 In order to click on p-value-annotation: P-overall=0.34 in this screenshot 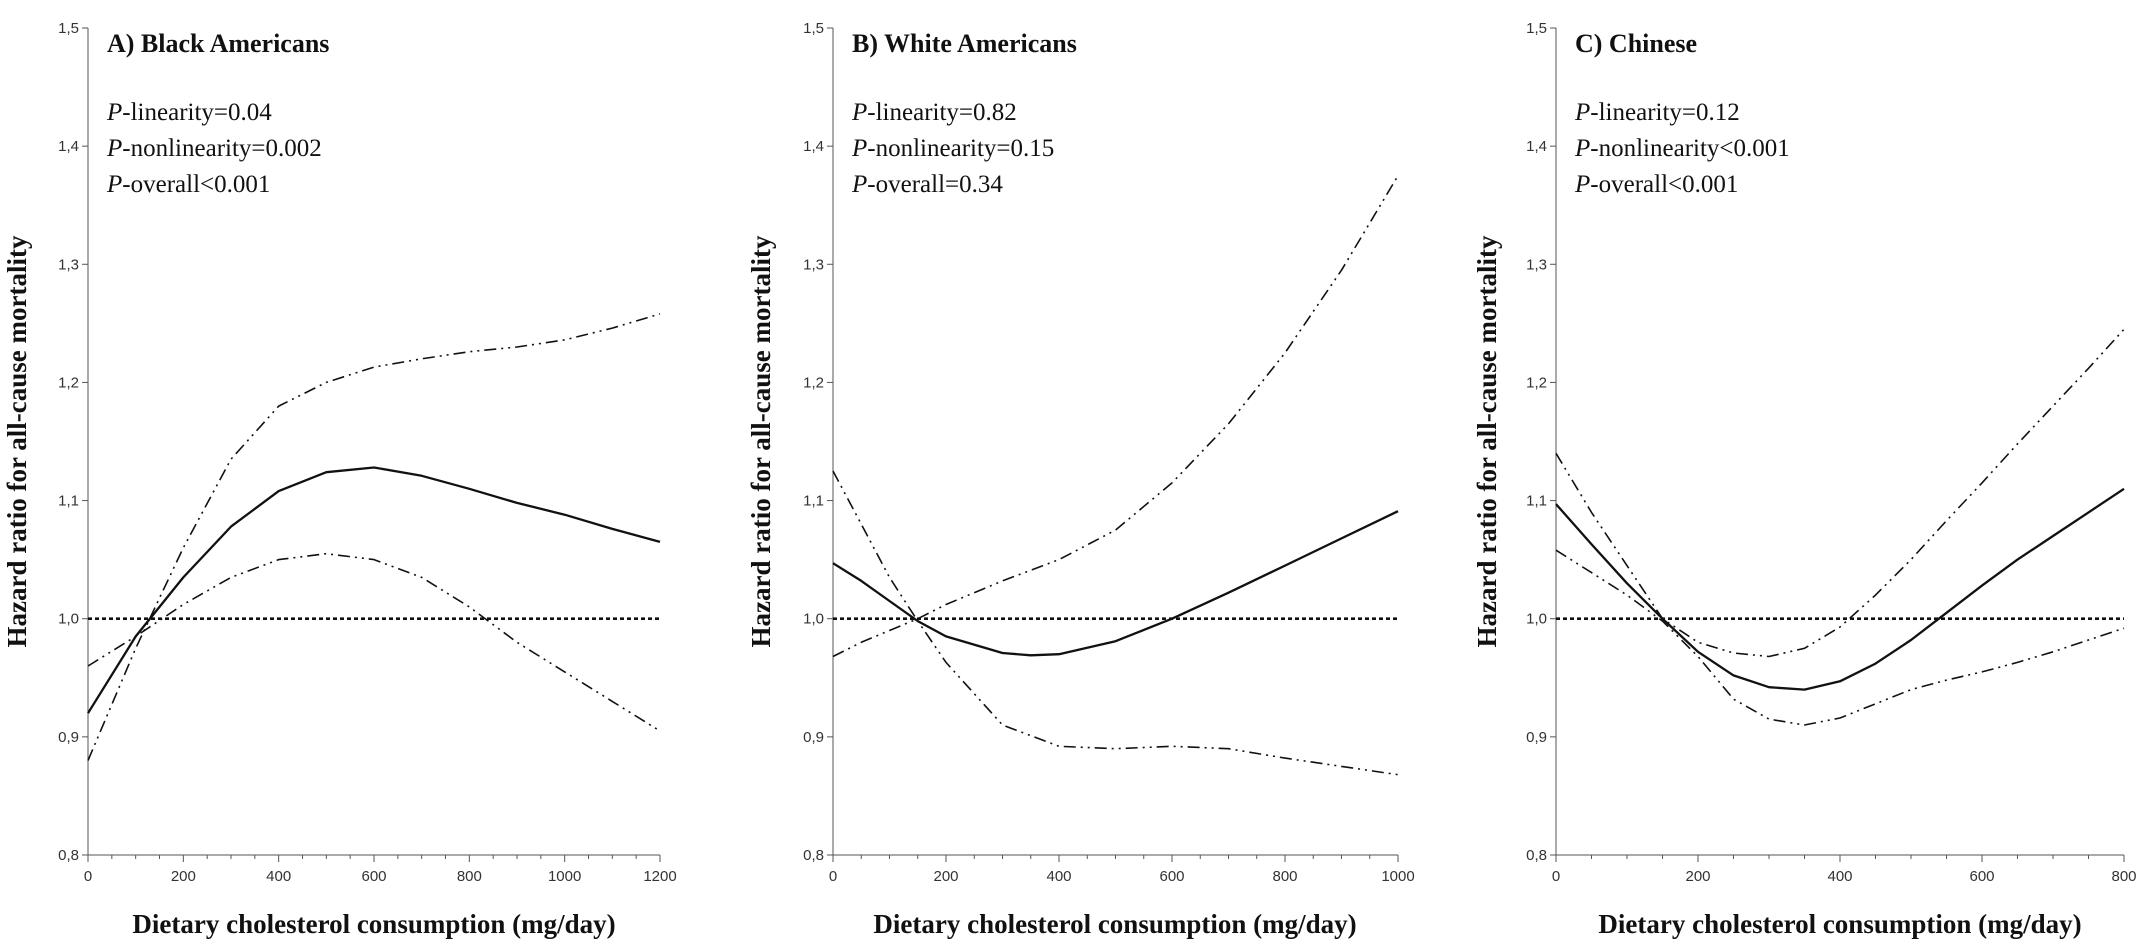, I will do `click(927, 184)`.